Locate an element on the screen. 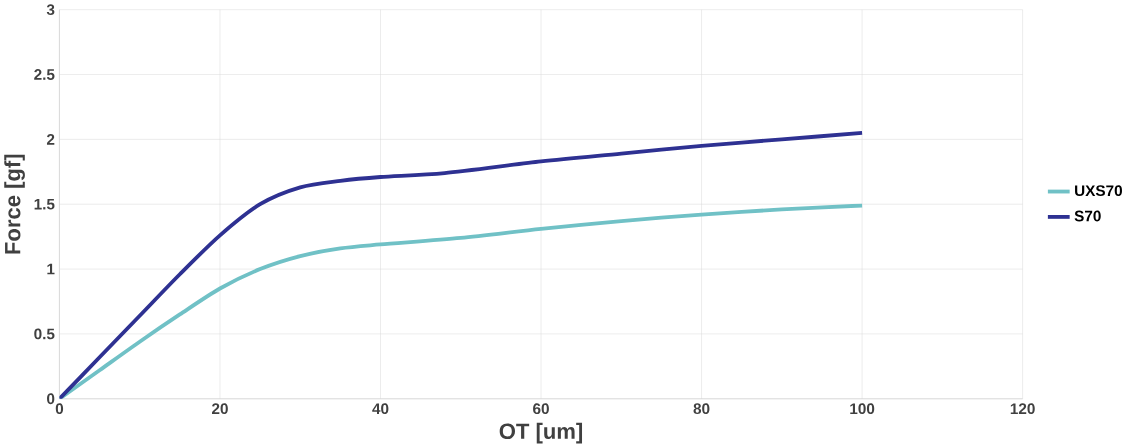  y-tick-label: 0 is located at coordinates (51, 399).